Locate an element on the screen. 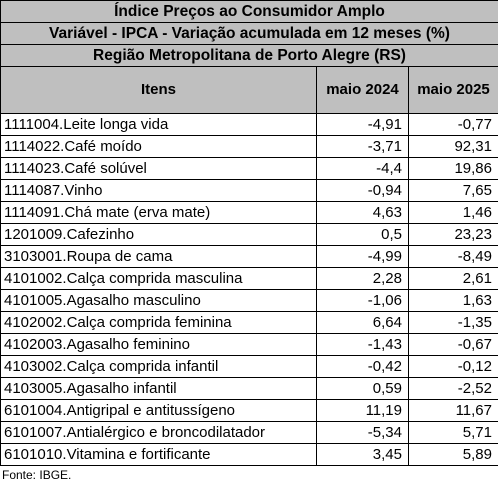  table-row: 3103001.Roupa de cama -4,99 -8,49 is located at coordinates (249, 256).